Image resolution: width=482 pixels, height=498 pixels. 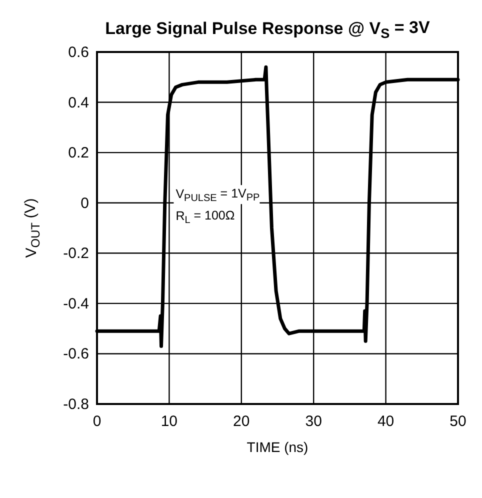 What do you see at coordinates (78, 103) in the screenshot?
I see `y-tick-label: 0.4` at bounding box center [78, 103].